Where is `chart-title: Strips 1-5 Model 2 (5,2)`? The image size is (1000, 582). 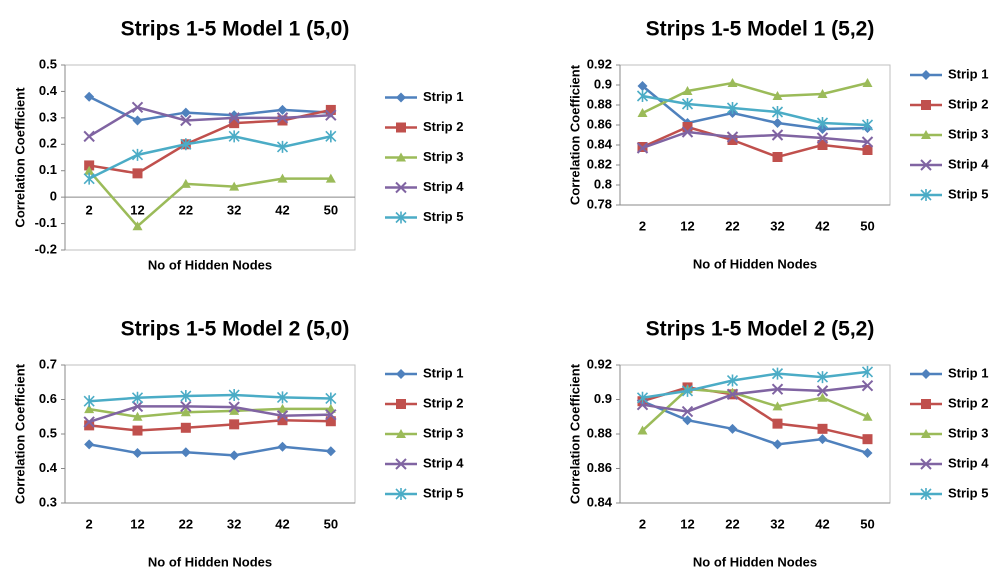 chart-title: Strips 1-5 Model 2 (5,2) is located at coordinates (760, 329).